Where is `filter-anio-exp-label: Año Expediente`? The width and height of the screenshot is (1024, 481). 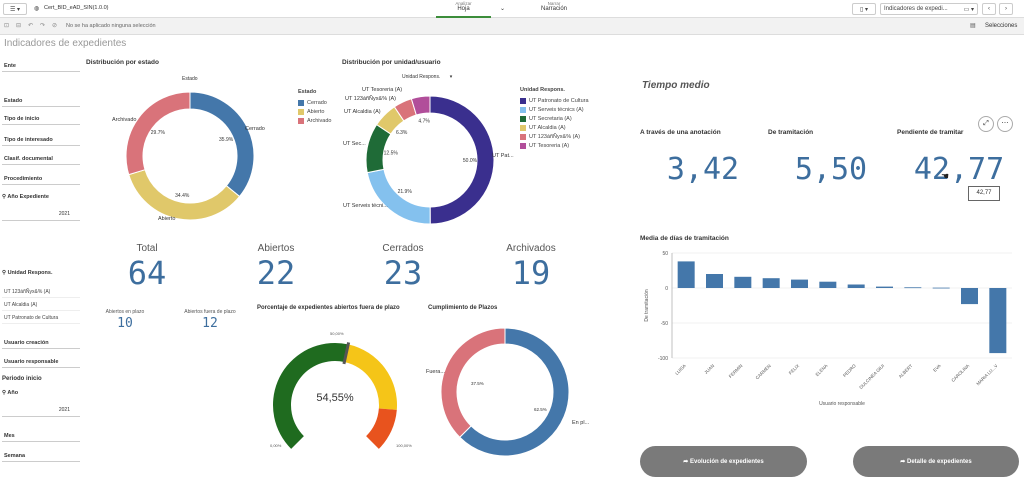 filter-anio-exp-label: Año Expediente is located at coordinates (28, 197).